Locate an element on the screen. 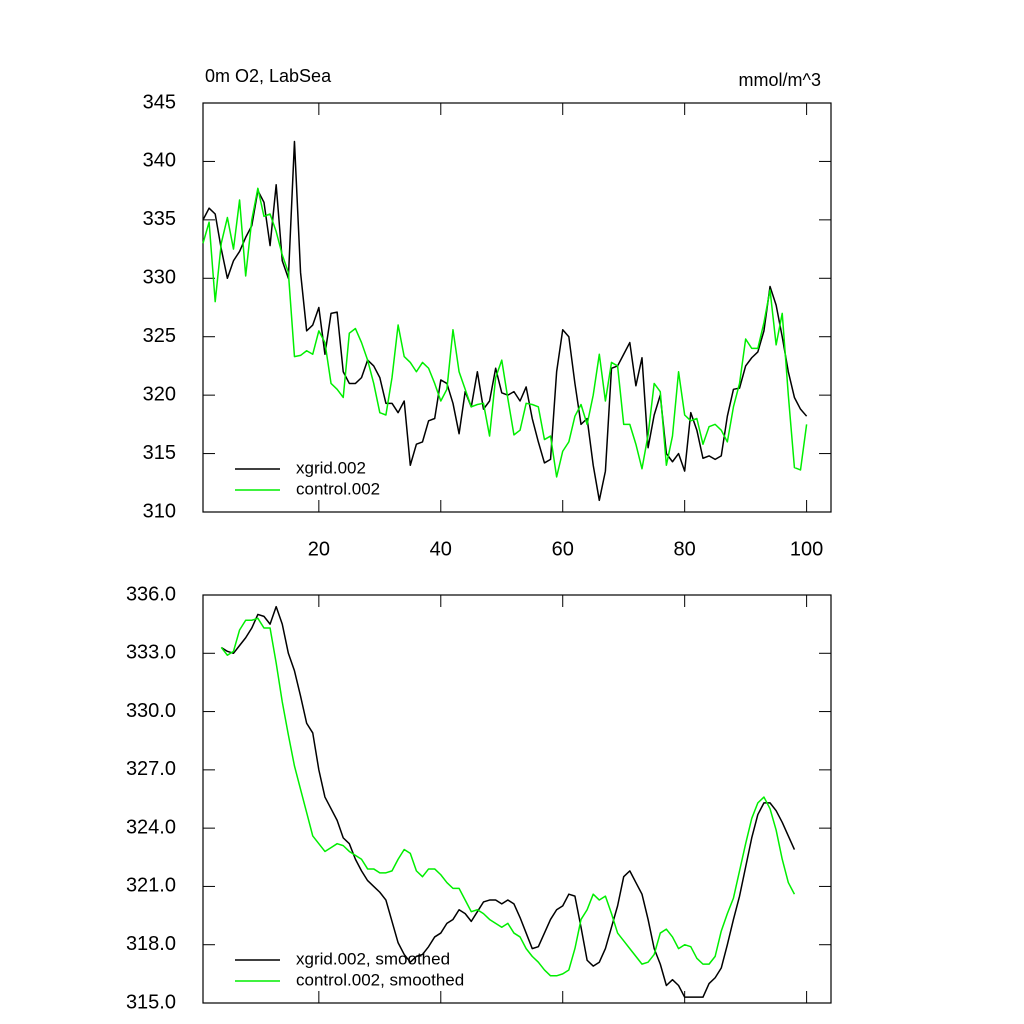 The image size is (1024, 1024). y-tick-label: 345 is located at coordinates (159, 102).